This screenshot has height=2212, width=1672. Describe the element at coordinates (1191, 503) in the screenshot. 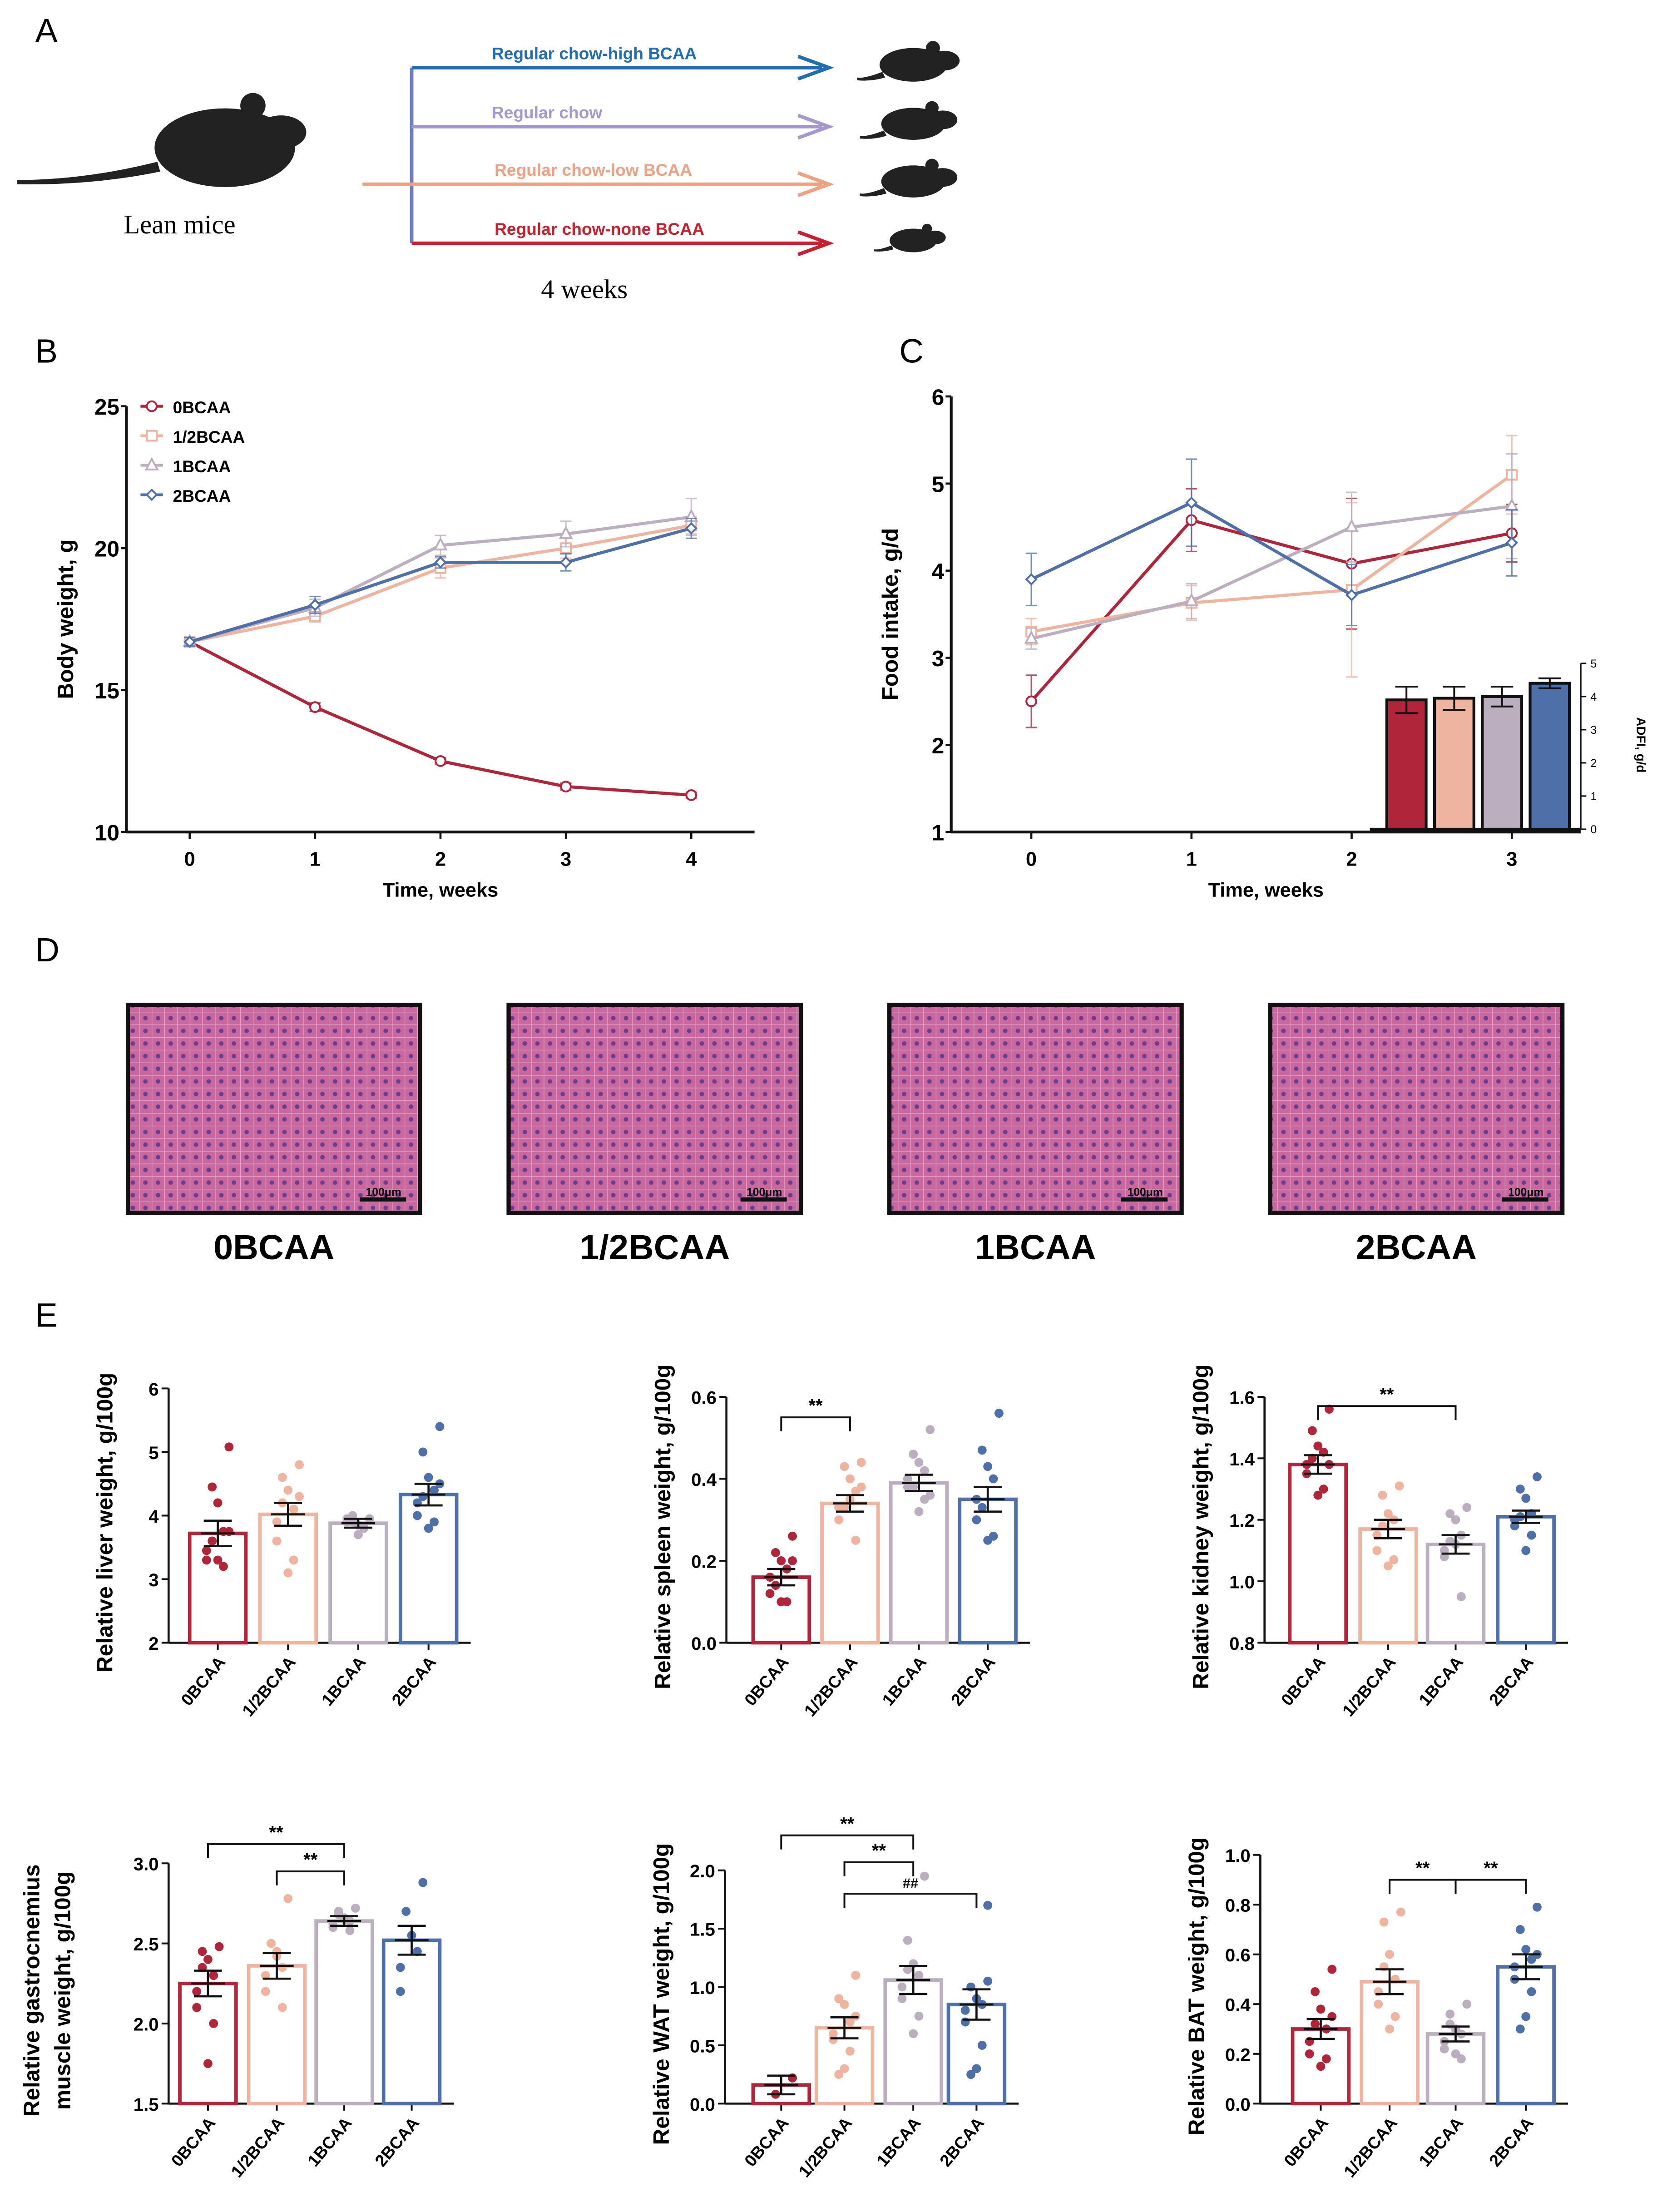

I see `marker-diamond` at that location.